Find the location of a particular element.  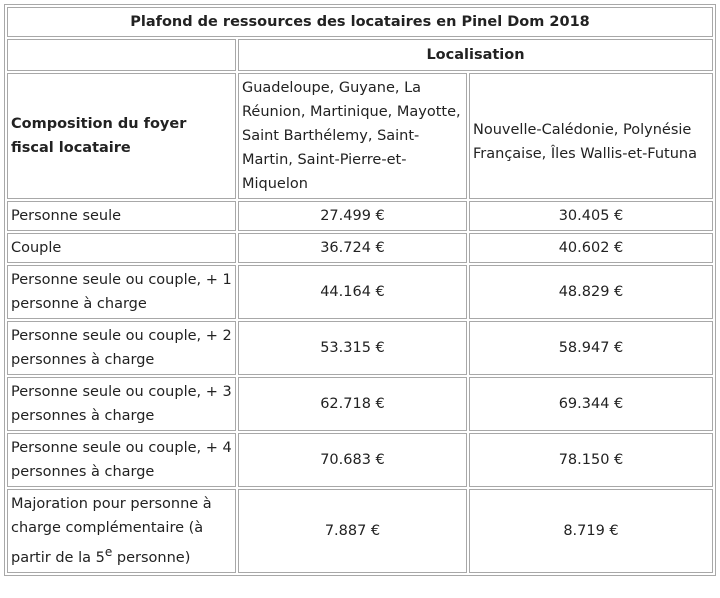

value-dom: 62.718 € is located at coordinates (352, 404).